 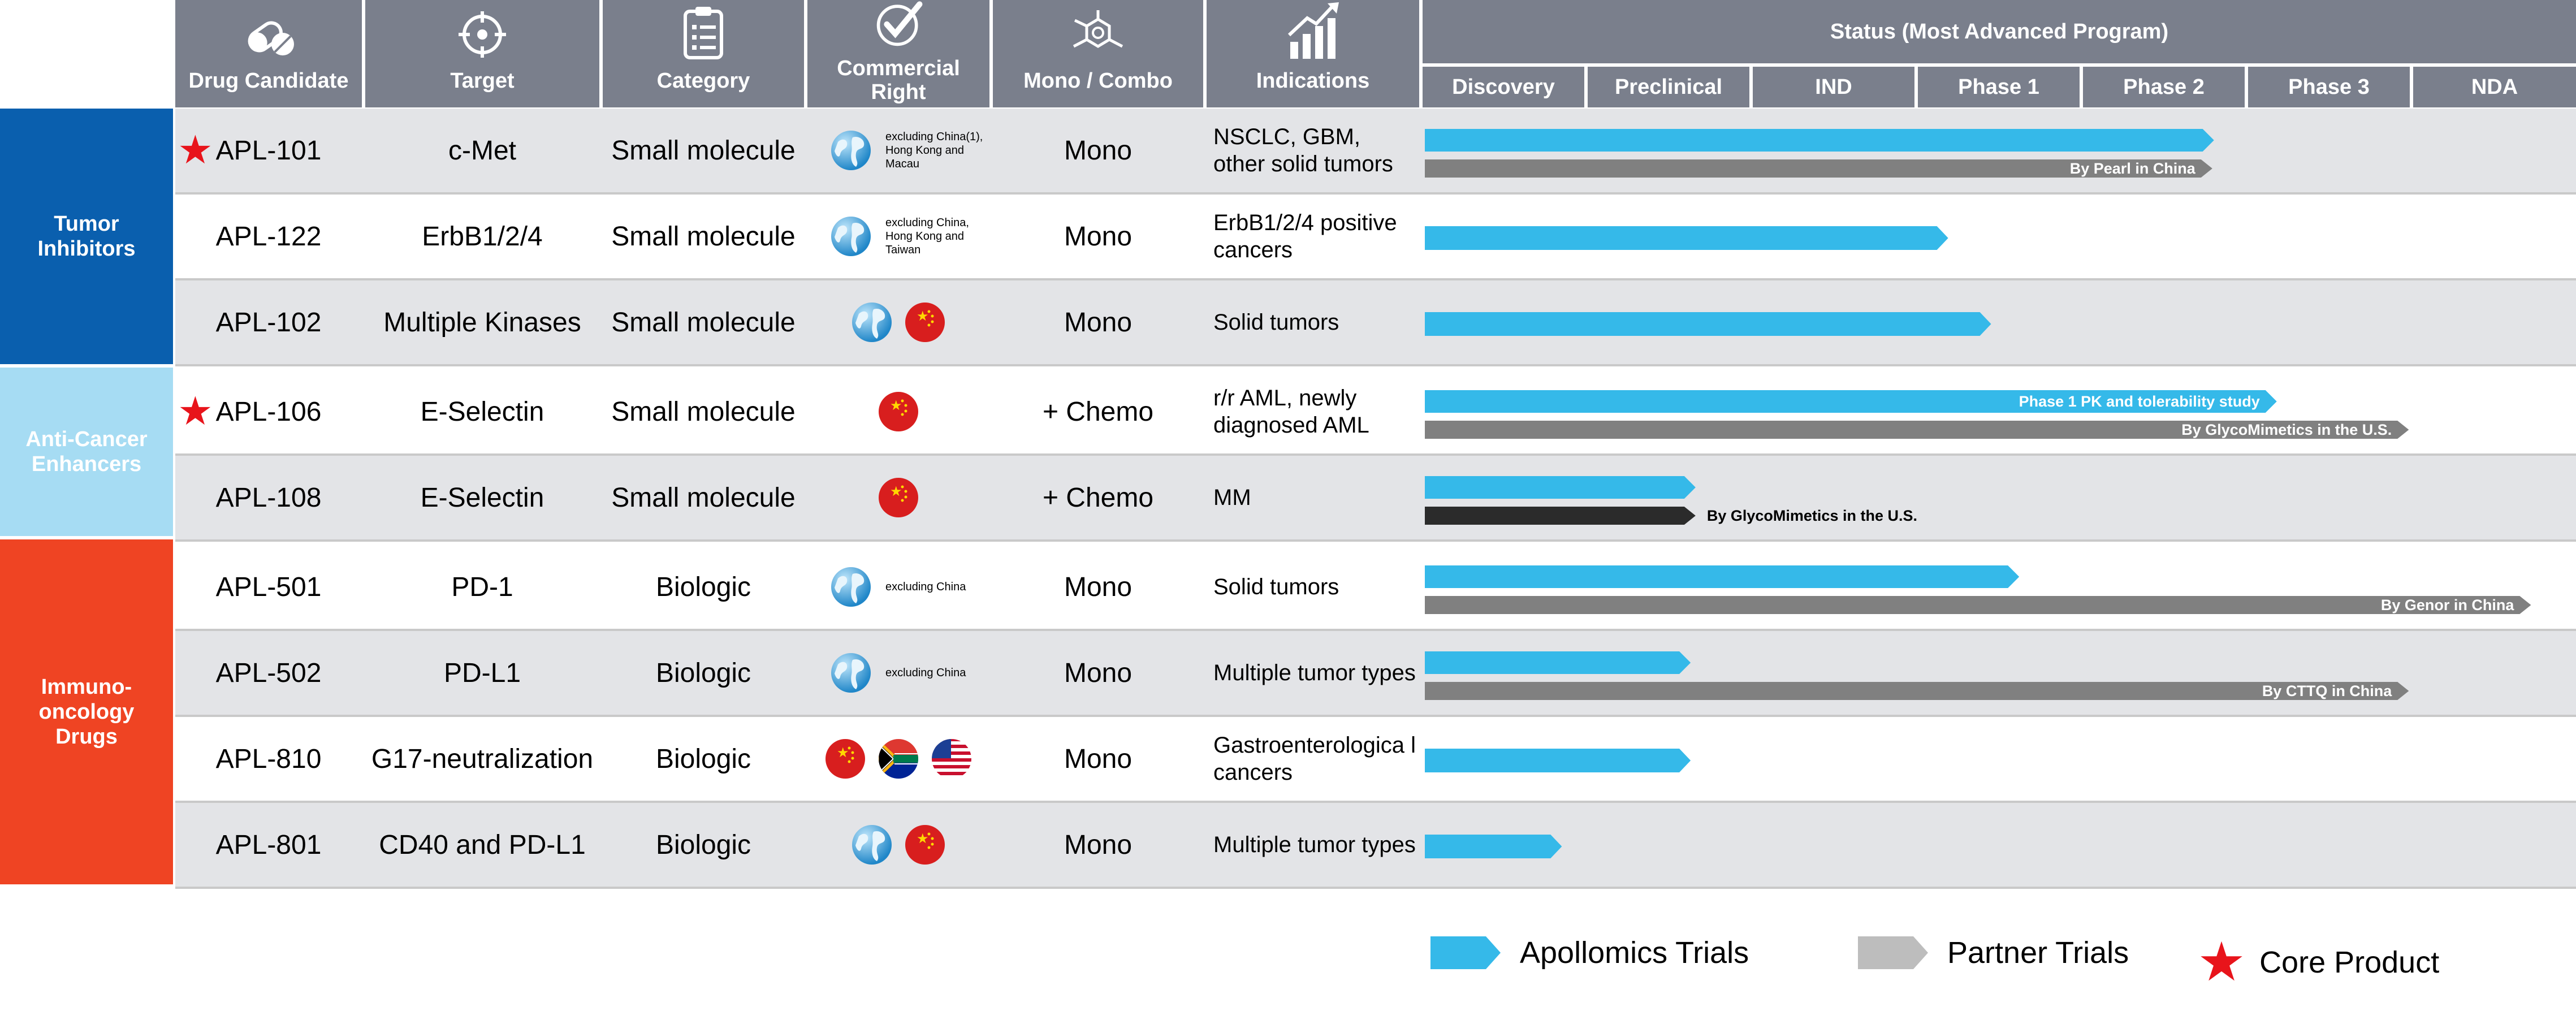 I want to click on header-target: Target, so click(x=482, y=53).